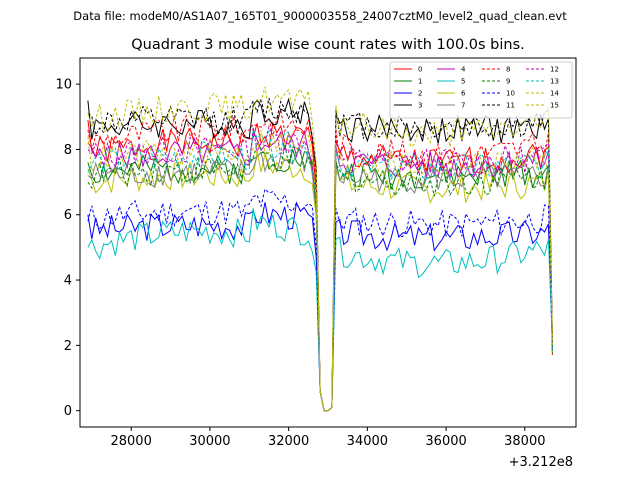 The image size is (640, 480). I want to click on legend-label-3: 3, so click(420, 106).